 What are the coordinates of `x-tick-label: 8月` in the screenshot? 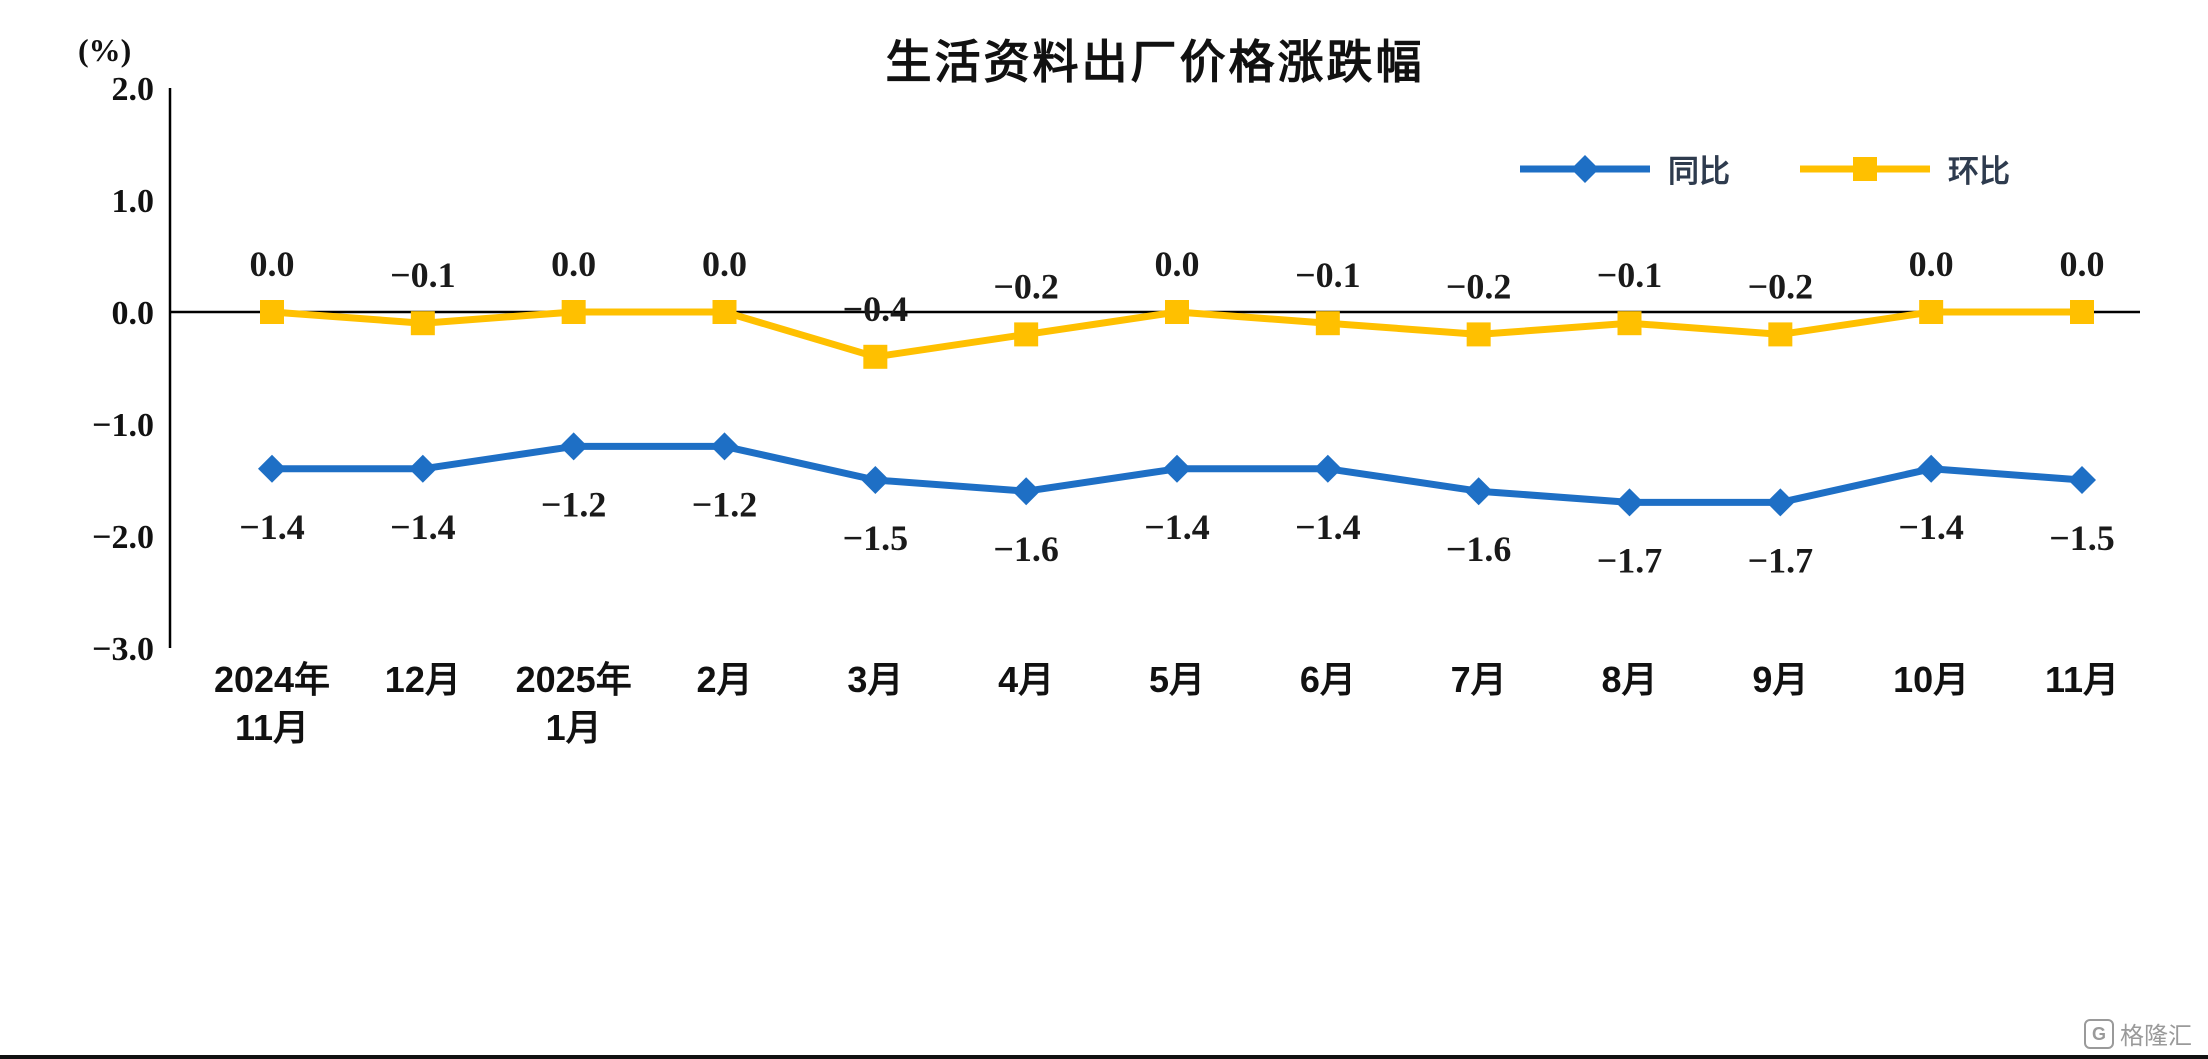 It's located at (1629, 679).